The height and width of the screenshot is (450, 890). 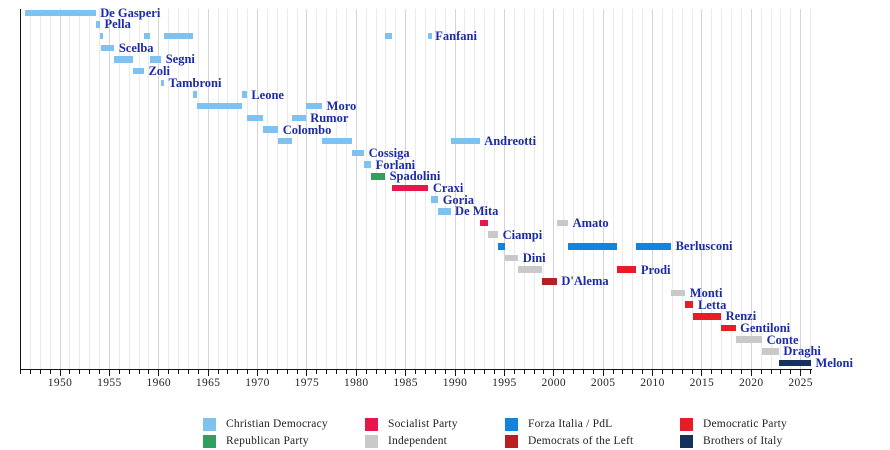 I want to click on x-tick-label-1955: 1955, so click(x=109, y=383).